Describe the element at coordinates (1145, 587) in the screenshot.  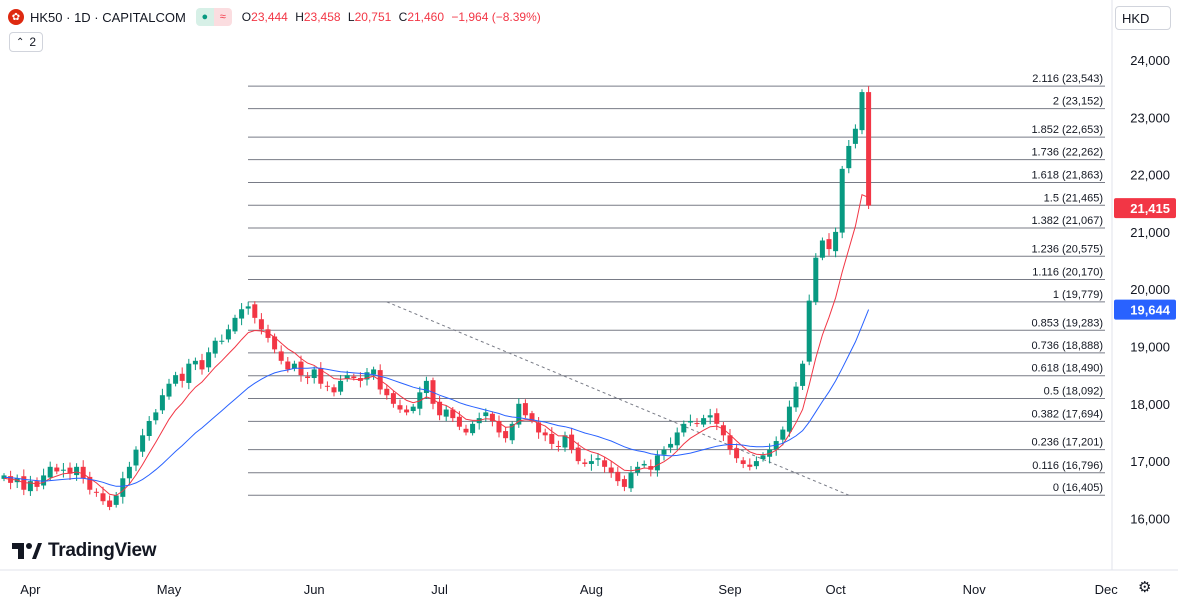
I see `settings-gear-icon: ⚙` at that location.